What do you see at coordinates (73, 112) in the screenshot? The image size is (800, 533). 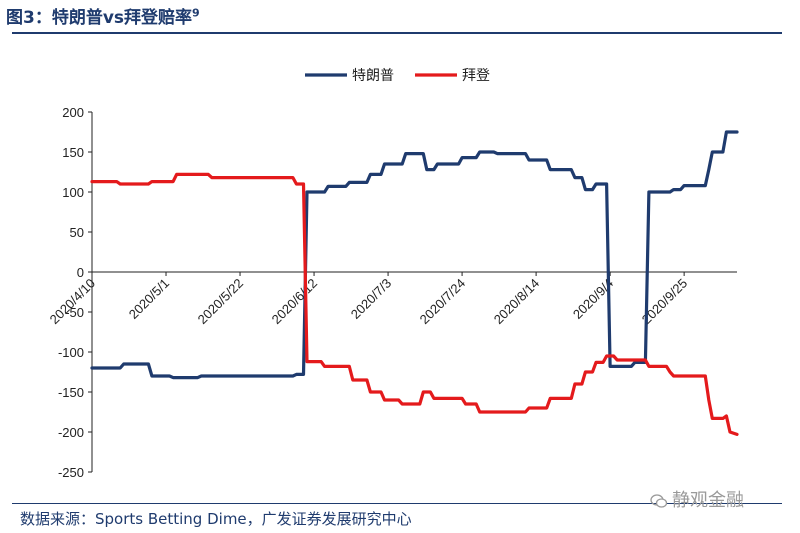 I see `y-tick-label: 200` at bounding box center [73, 112].